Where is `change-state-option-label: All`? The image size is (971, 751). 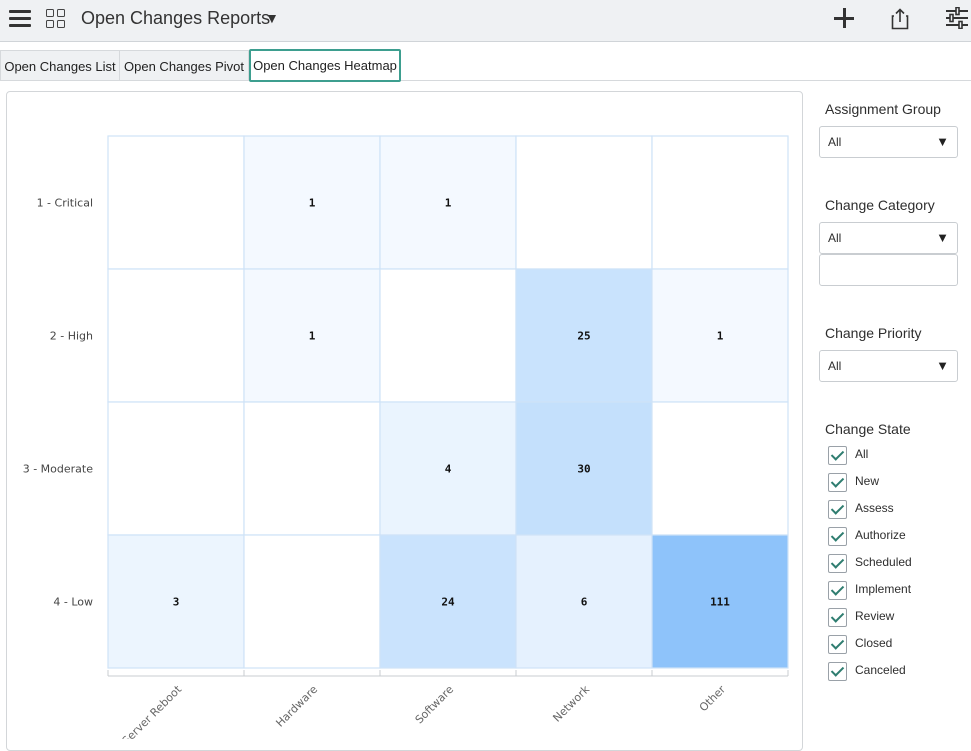 change-state-option-label: All is located at coordinates (862, 454).